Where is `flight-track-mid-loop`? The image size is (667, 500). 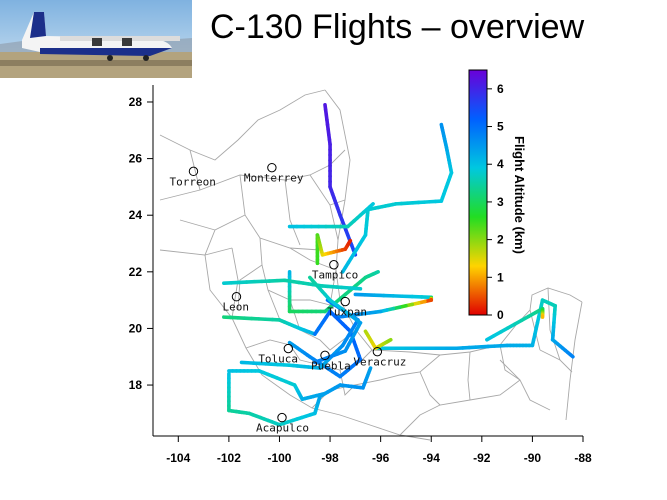 flight-track-mid-loop is located at coordinates (335, 320).